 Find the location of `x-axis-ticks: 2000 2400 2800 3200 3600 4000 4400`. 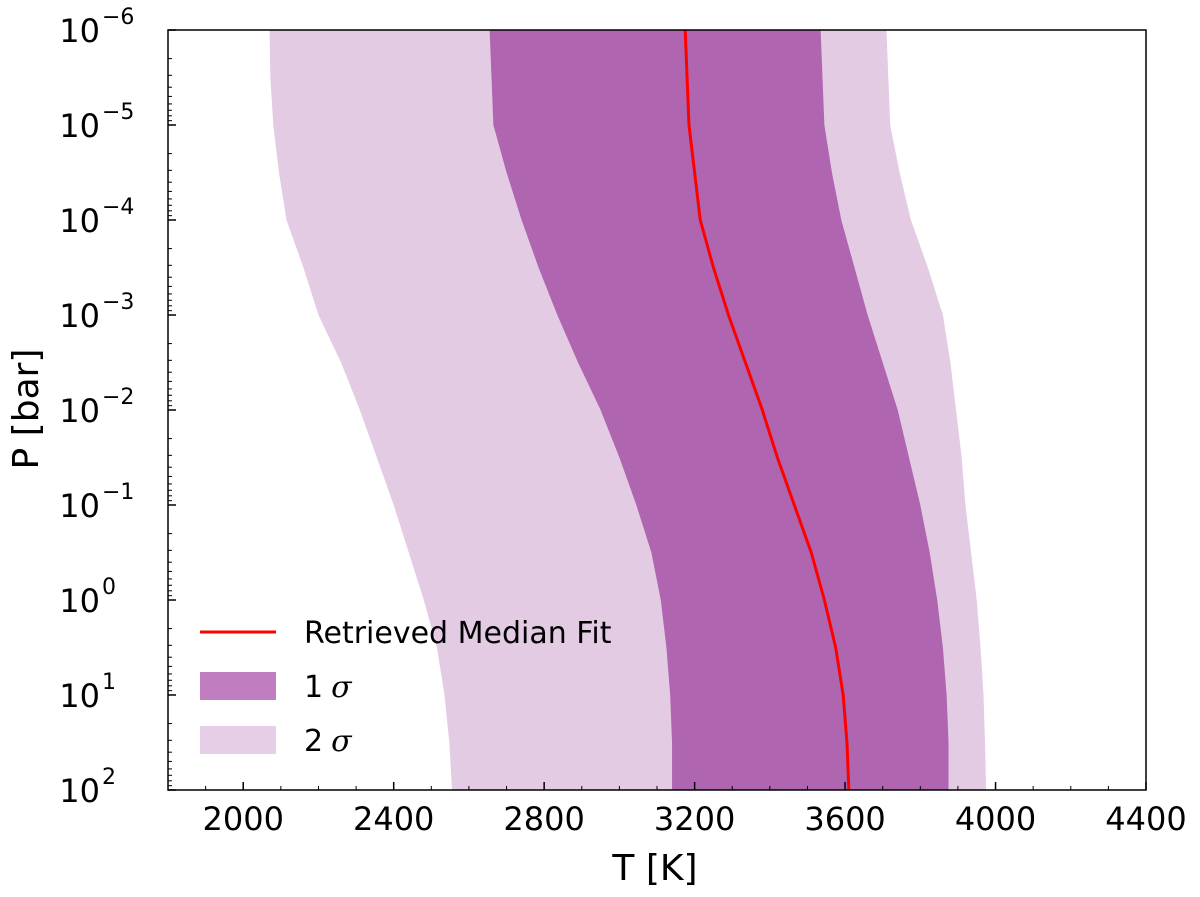

x-axis-ticks: 2000 2400 2800 3200 3600 4000 4400 is located at coordinates (695, 810).